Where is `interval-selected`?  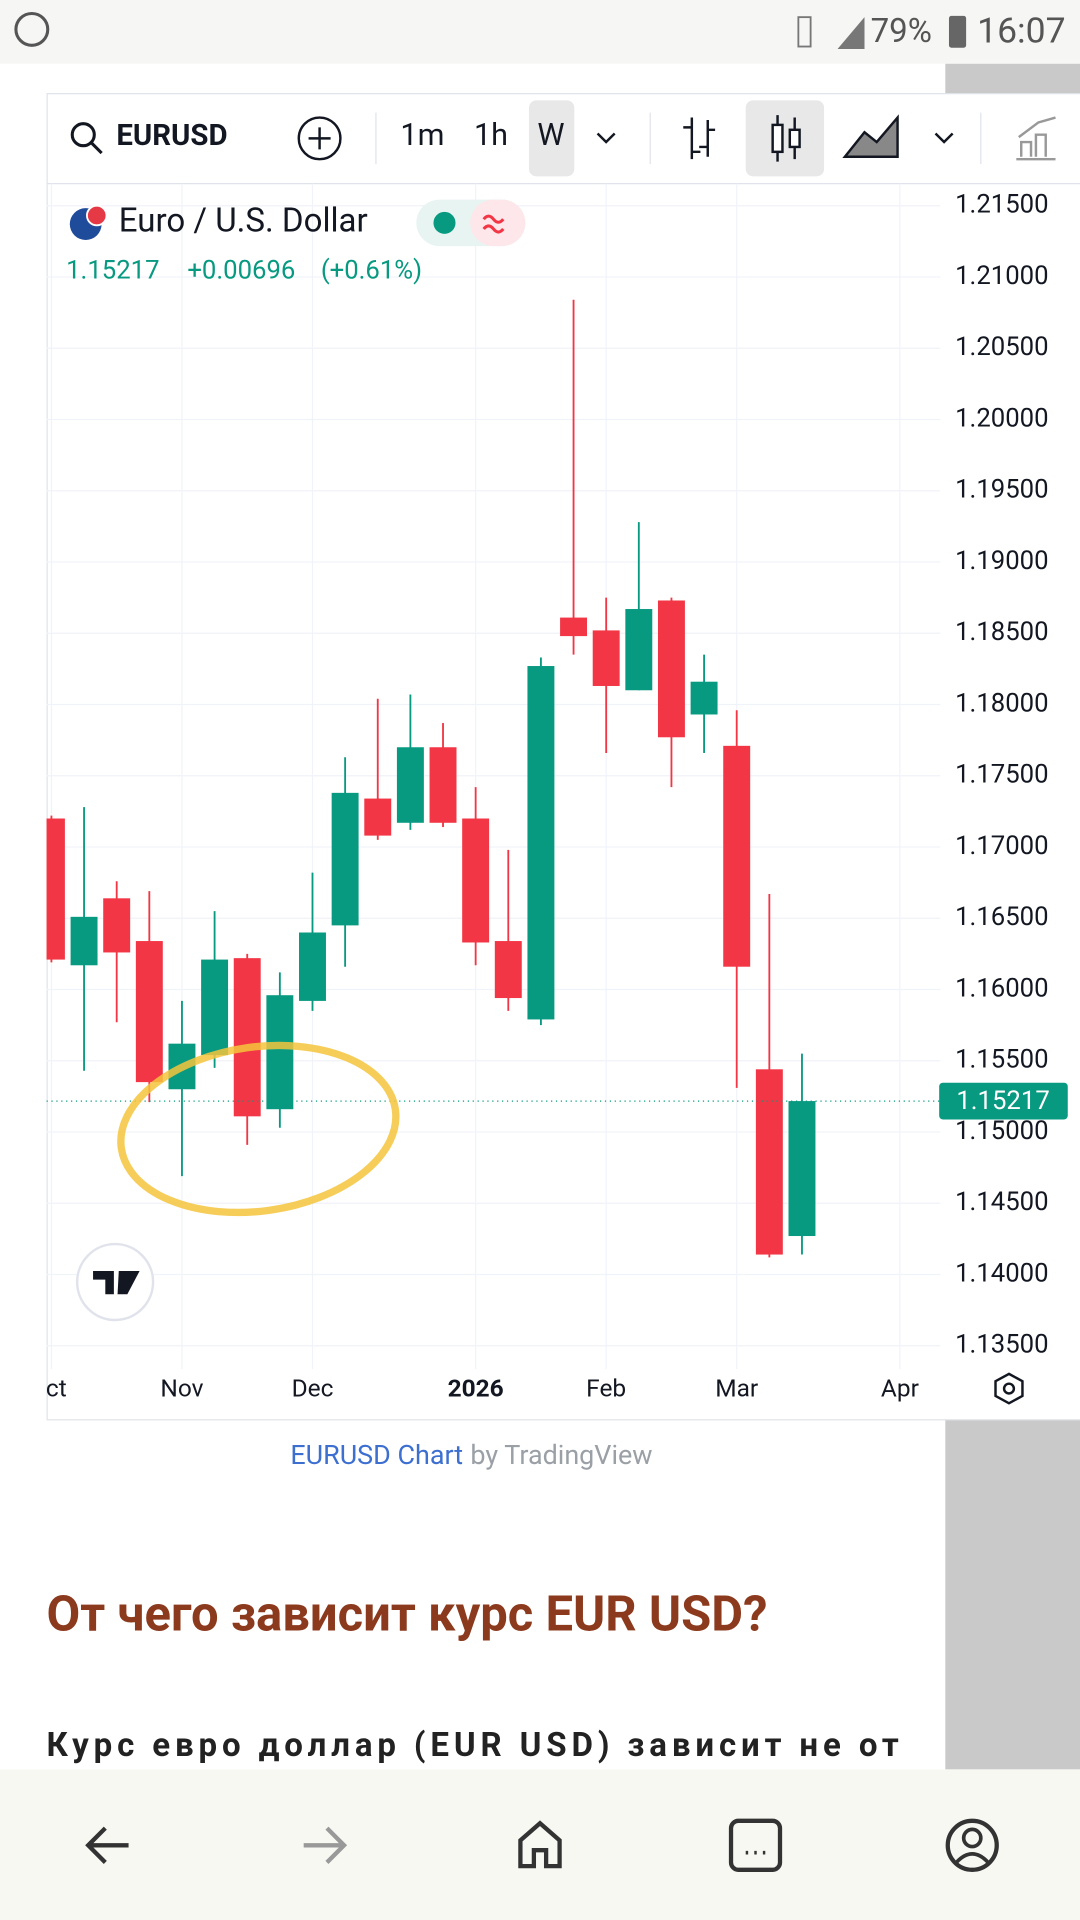
interval-selected is located at coordinates (551, 138).